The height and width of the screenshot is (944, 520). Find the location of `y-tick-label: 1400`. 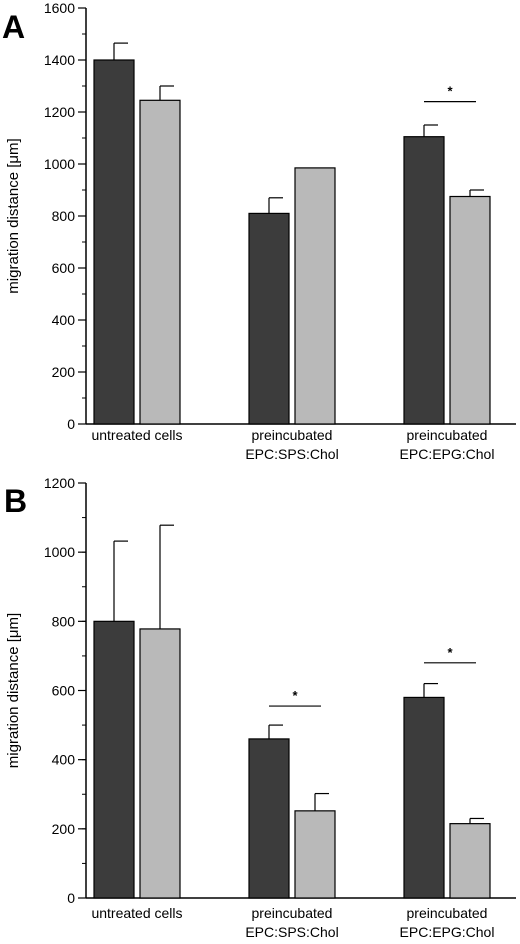

y-tick-label: 1400 is located at coordinates (59, 60).